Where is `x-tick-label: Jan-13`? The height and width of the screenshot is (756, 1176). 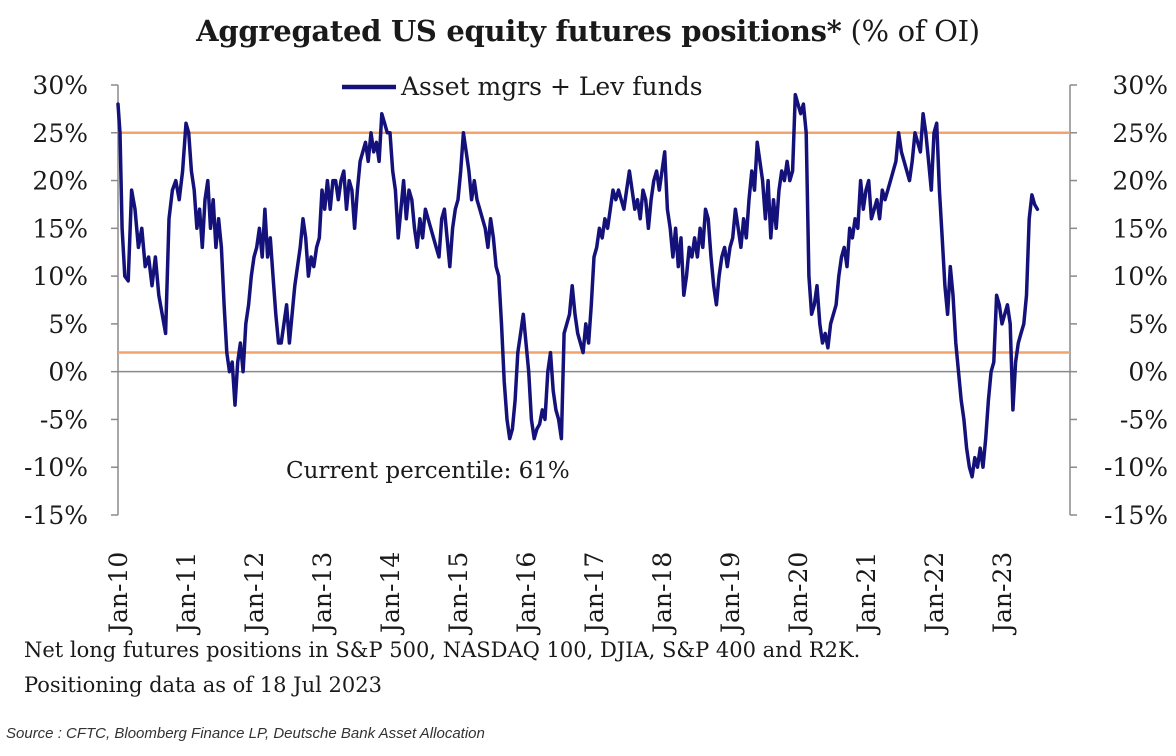
x-tick-label: Jan-13 is located at coordinates (322, 594).